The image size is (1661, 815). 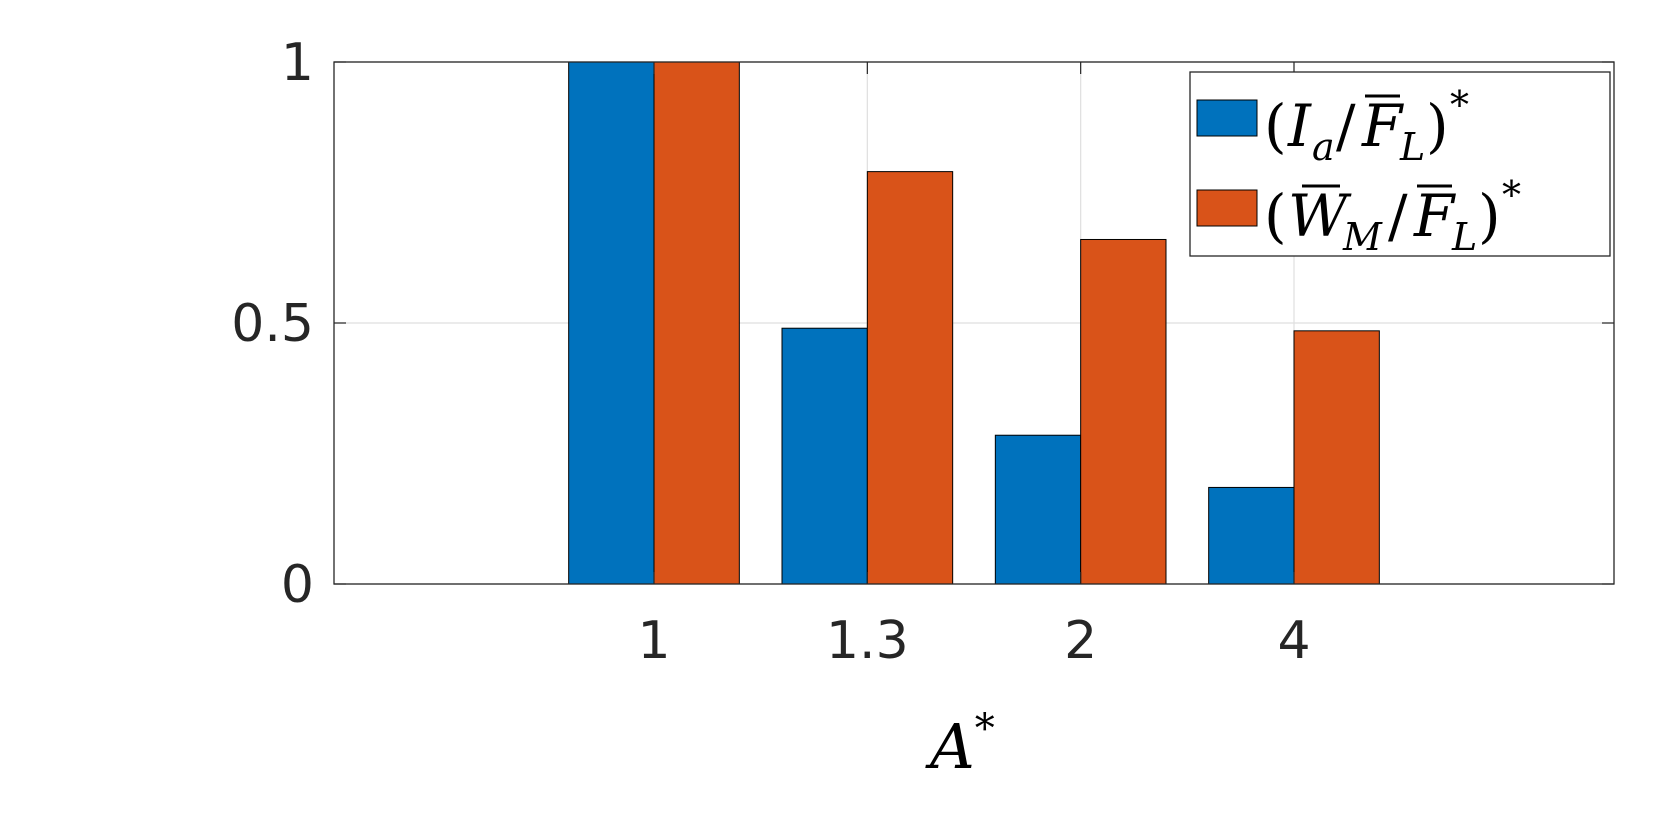 I want to click on x-tick-labels: 1 1.3 2 4, so click(x=973, y=641).